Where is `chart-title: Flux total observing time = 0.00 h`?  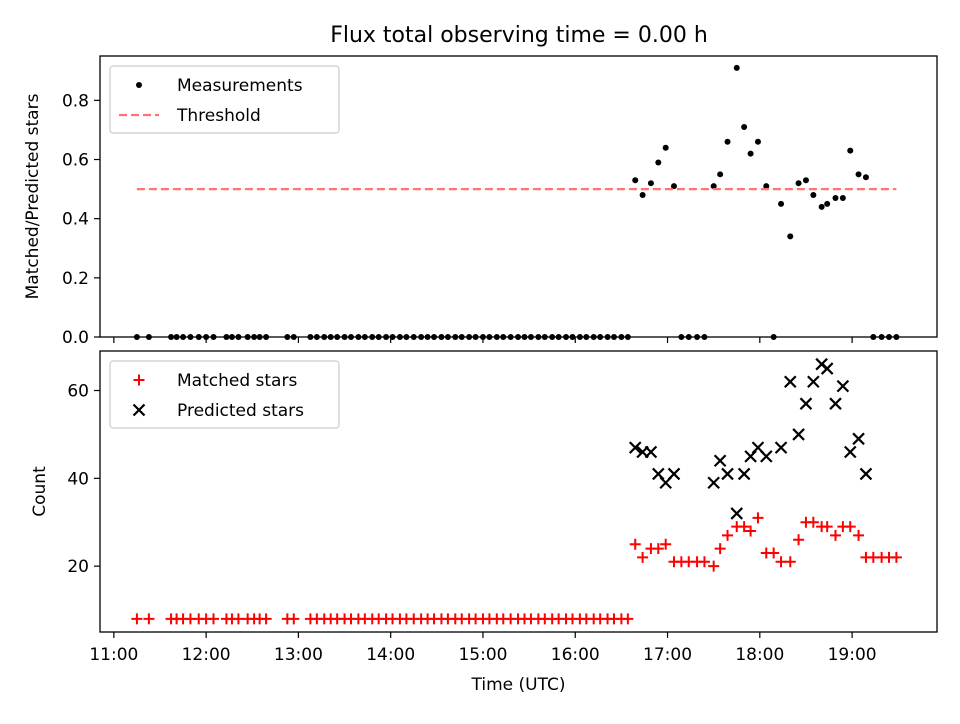 chart-title: Flux total observing time = 0.00 h is located at coordinates (519, 35).